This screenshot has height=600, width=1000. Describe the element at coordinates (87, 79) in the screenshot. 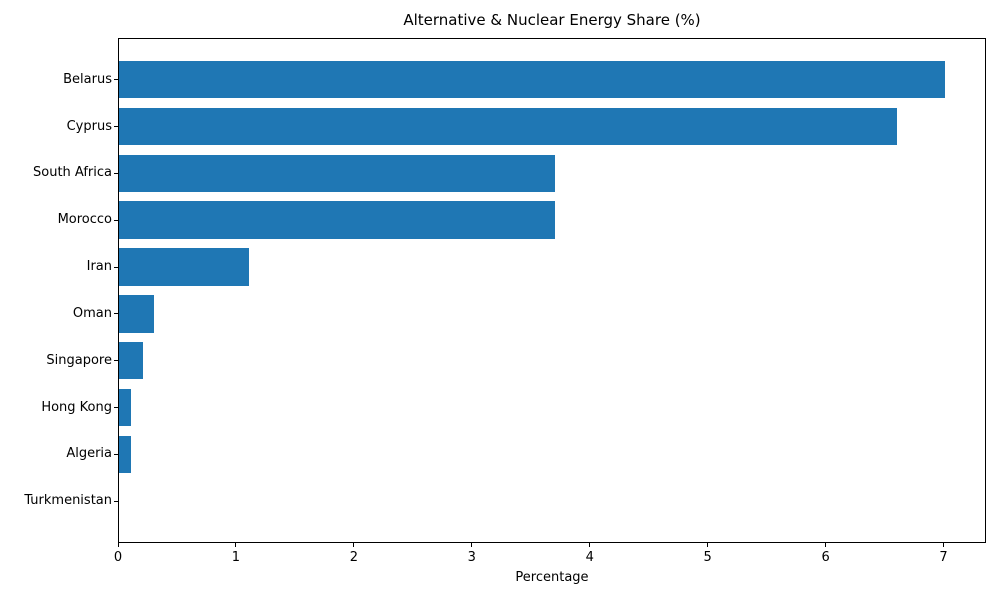

I see `y-tick-label: Belarus` at that location.